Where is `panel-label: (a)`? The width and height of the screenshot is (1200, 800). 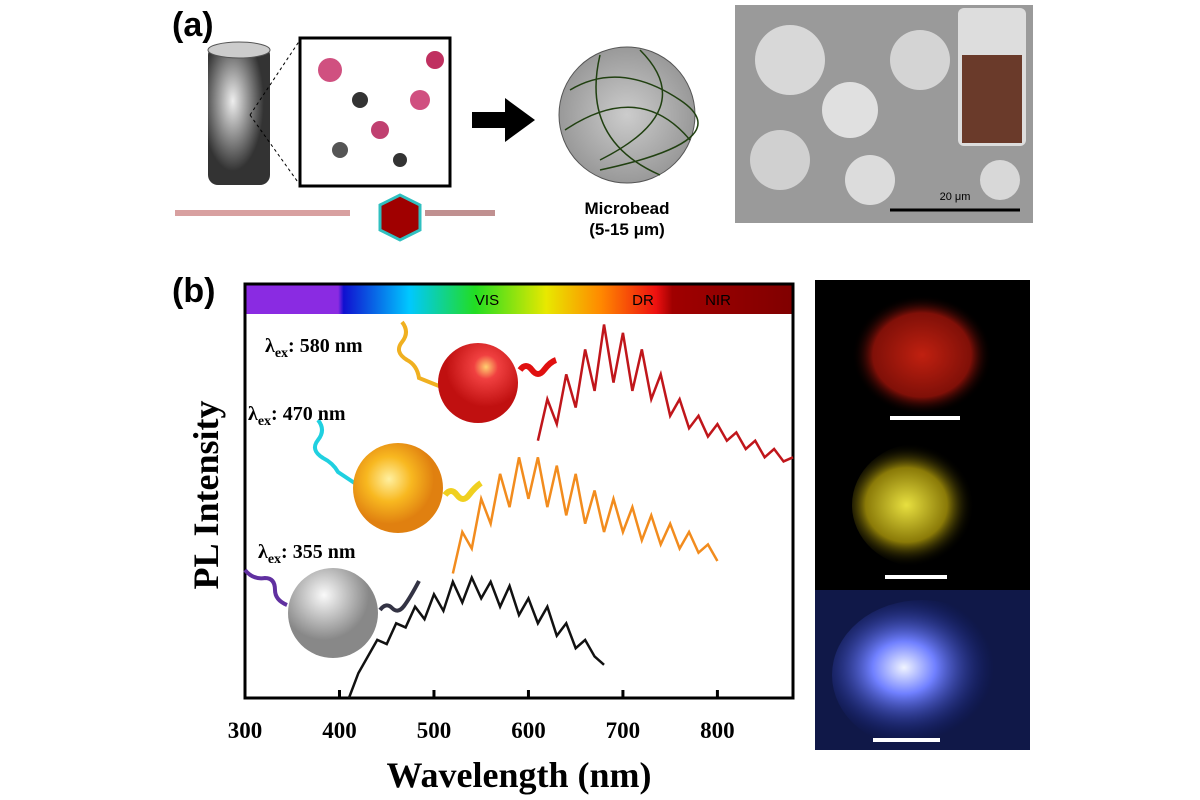 panel-label: (a) is located at coordinates (193, 25).